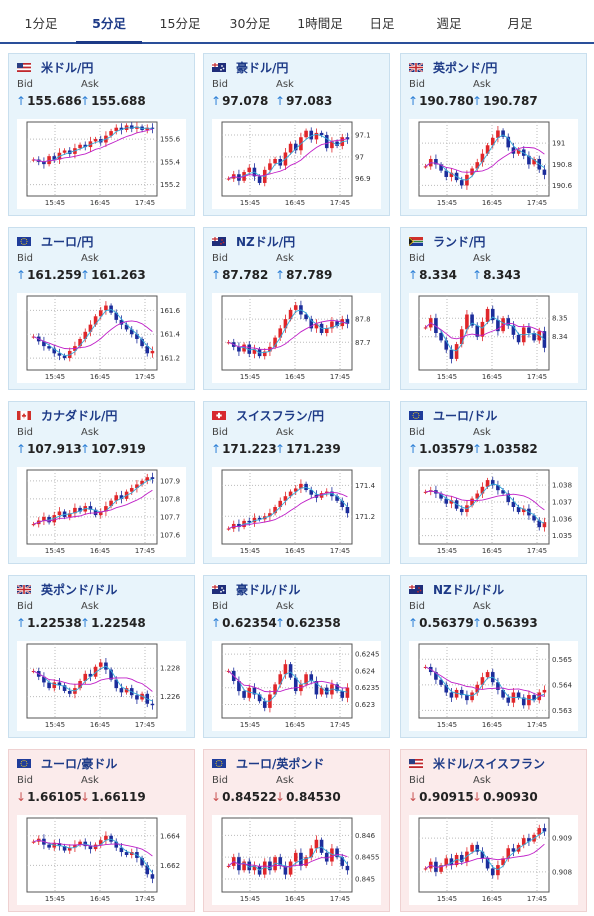  Describe the element at coordinates (493, 686) in the screenshot. I see `candlestick-chart: 0.565 0.564 0.563 15:45 16:45 17:45` at that location.